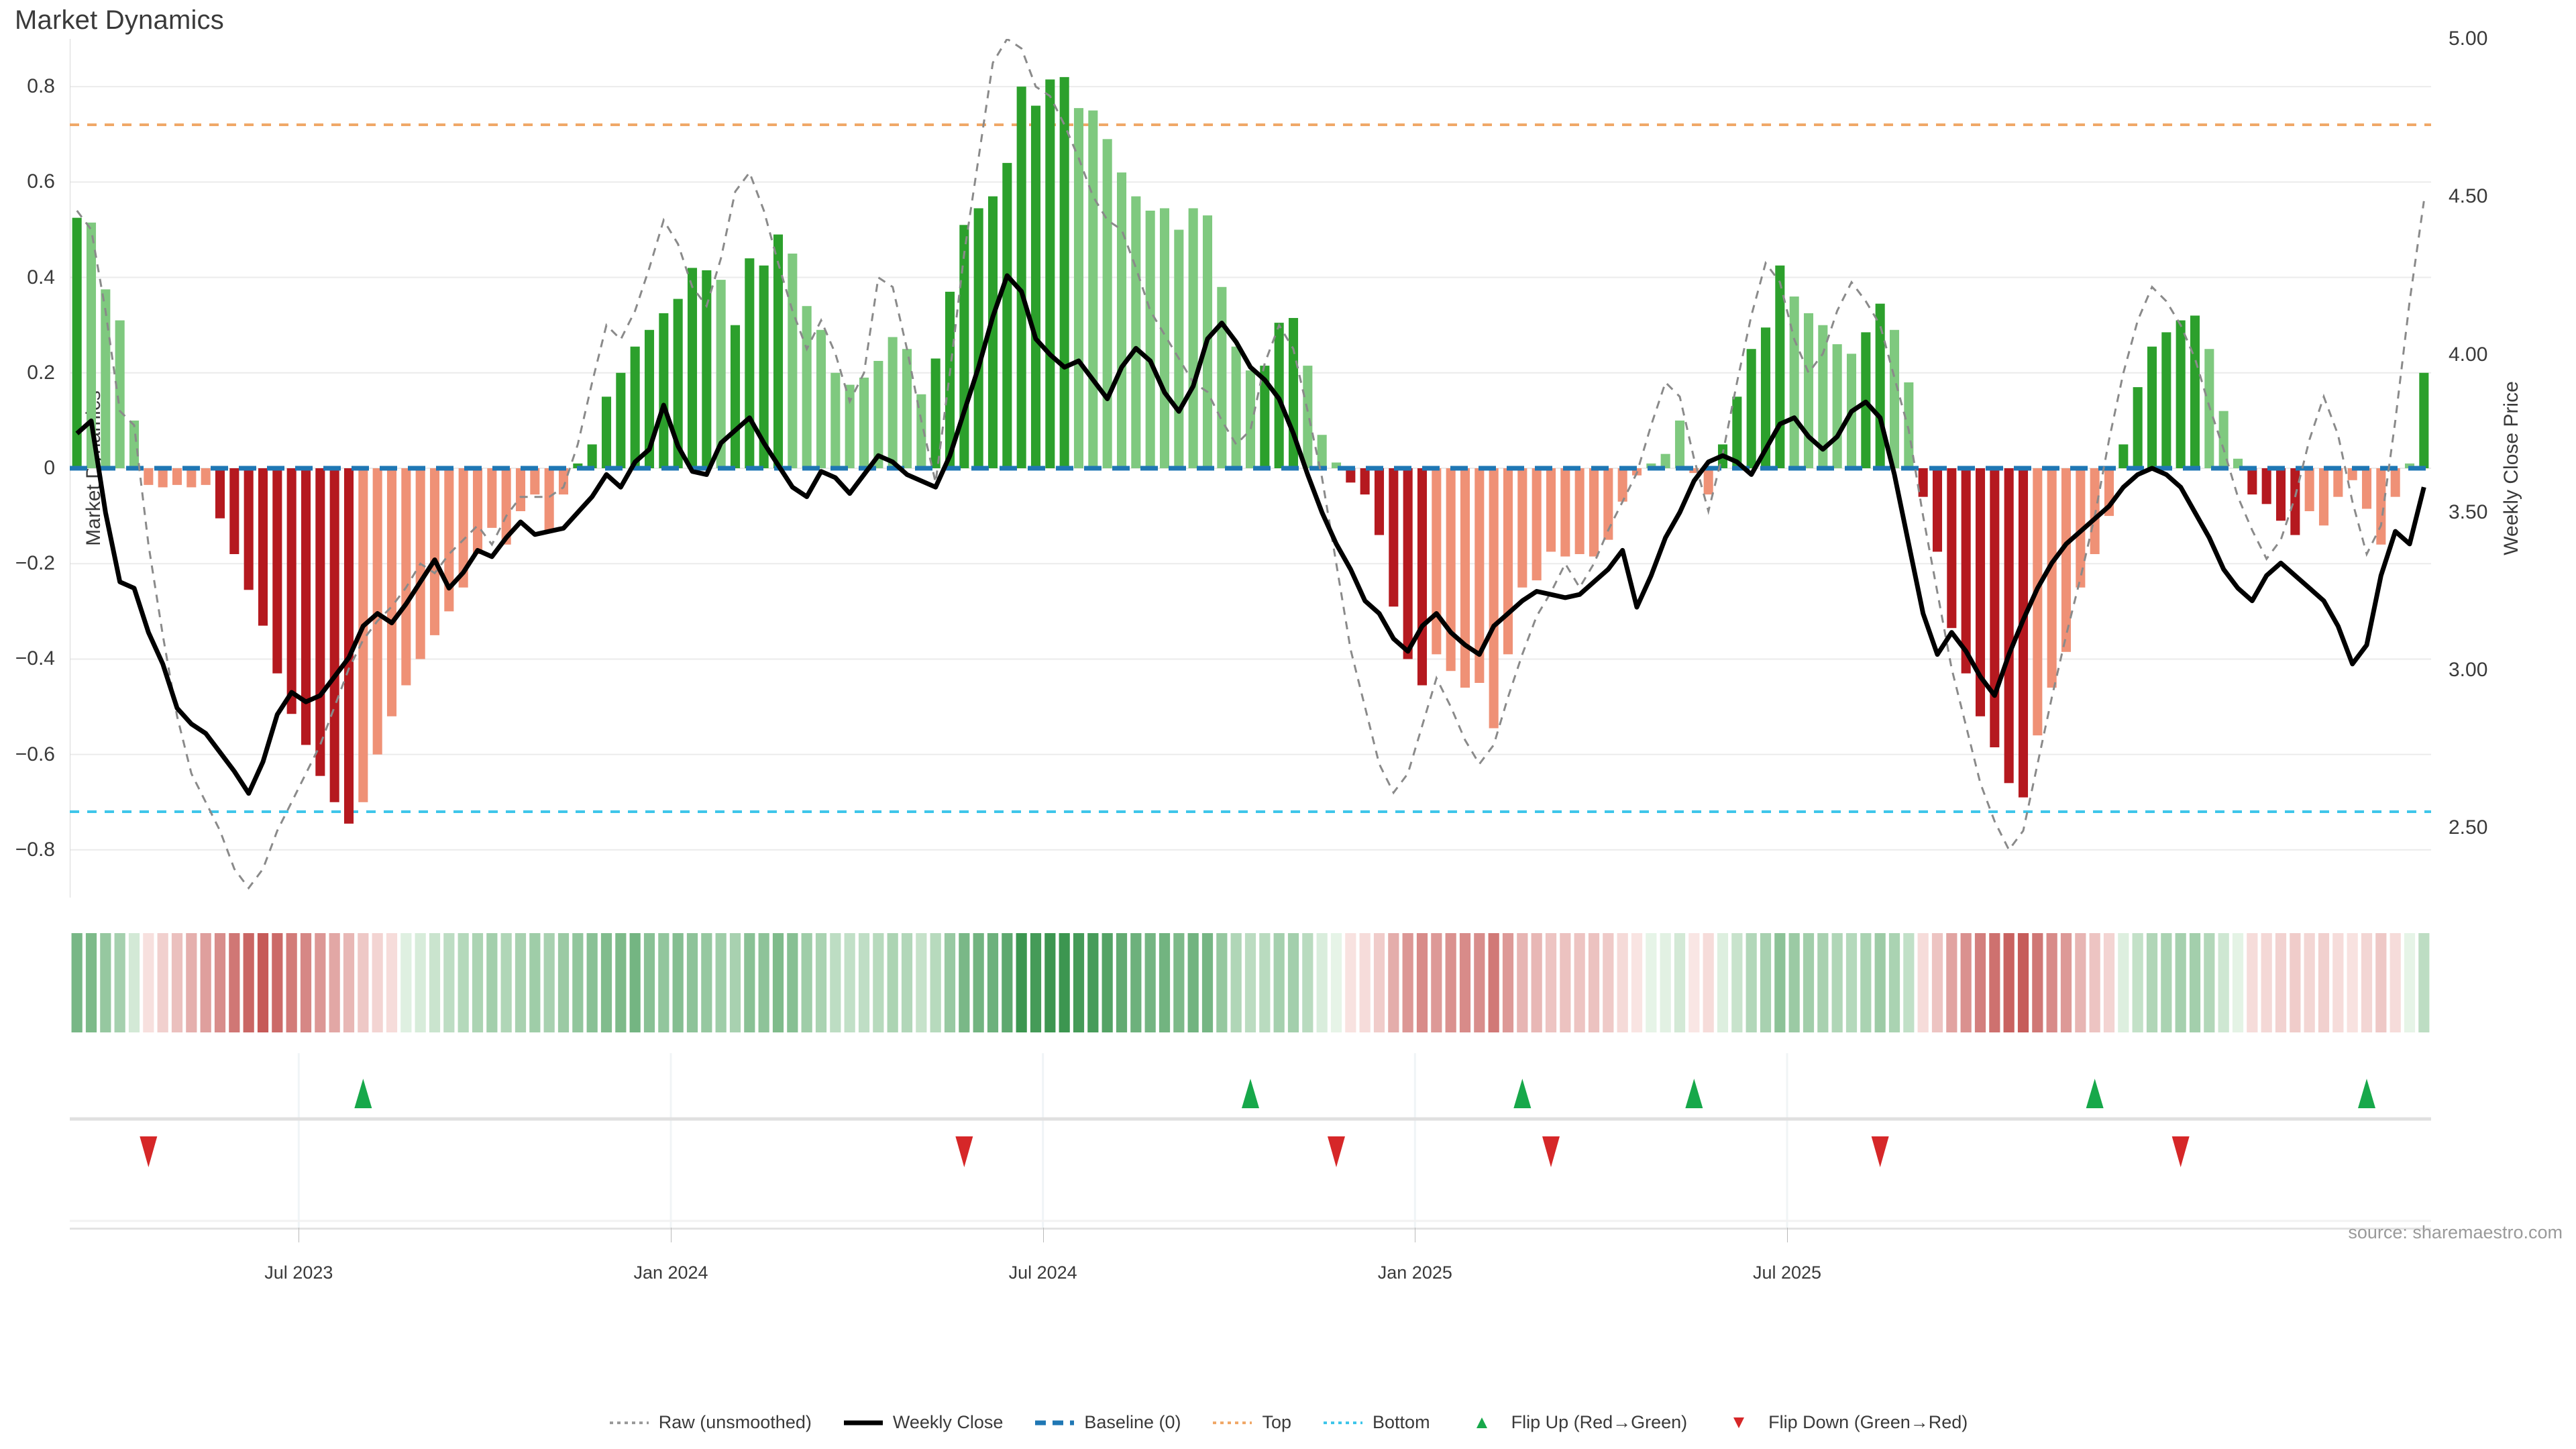  What do you see at coordinates (1107, 1422) in the screenshot?
I see `legend-item: Baseline (0)` at bounding box center [1107, 1422].